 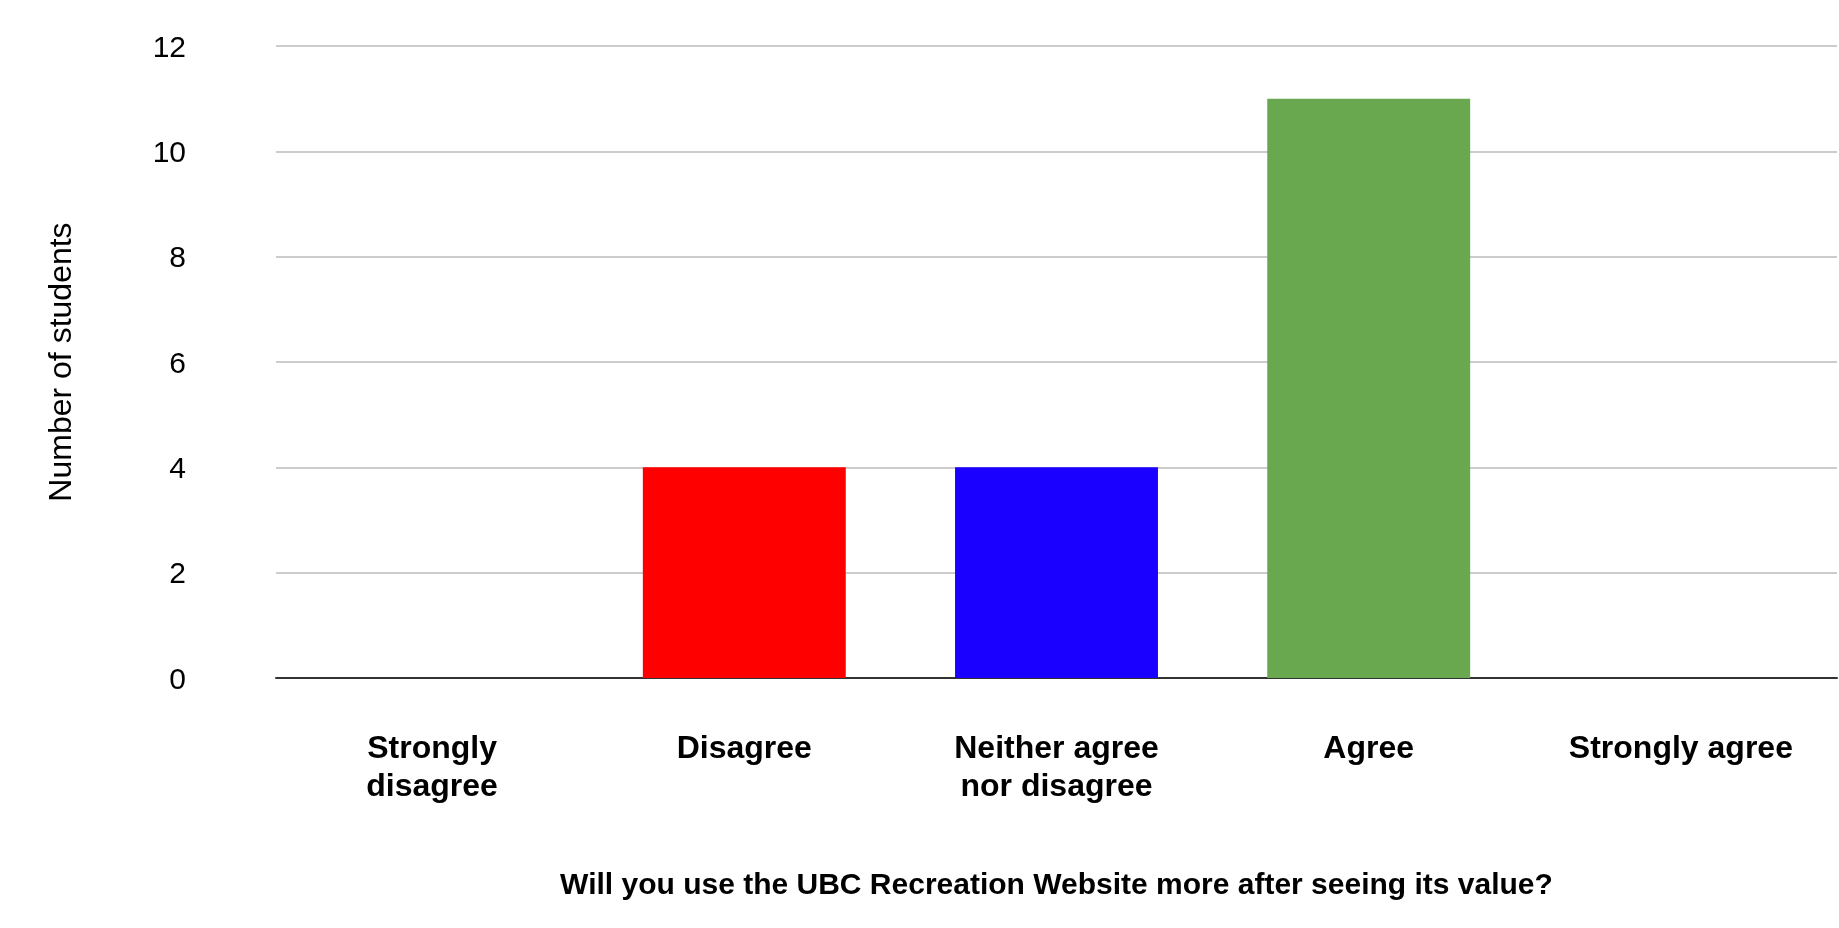 What do you see at coordinates (1680, 747) in the screenshot?
I see `x-tick-label: Strongly agree` at bounding box center [1680, 747].